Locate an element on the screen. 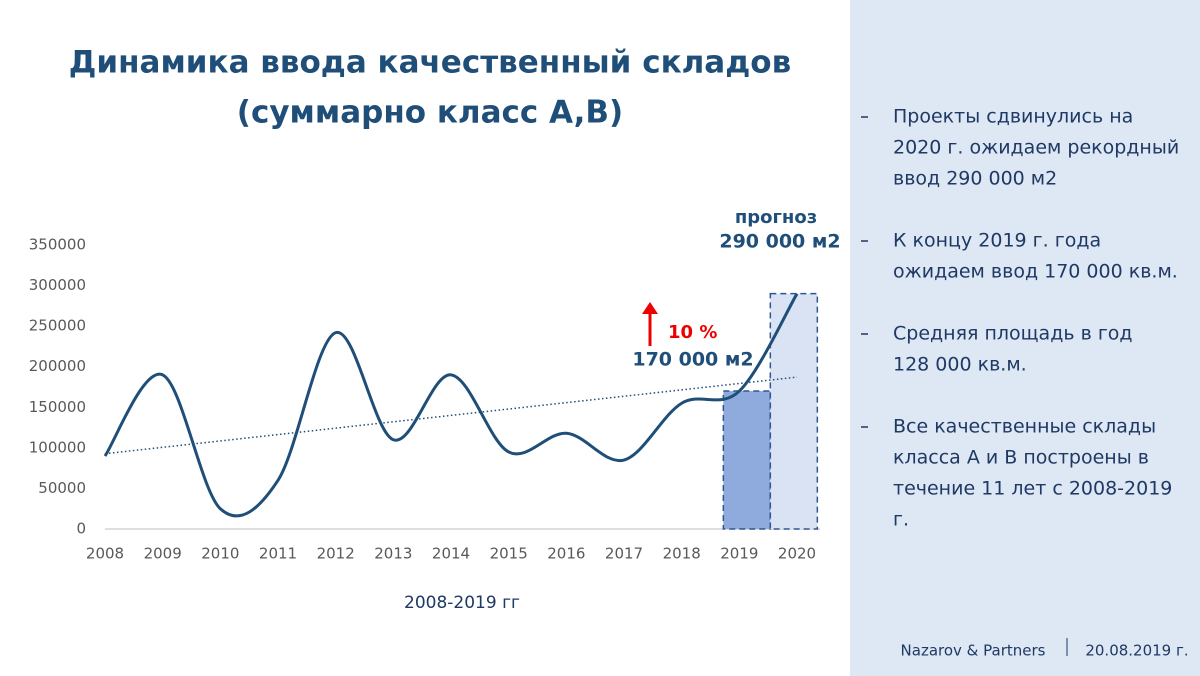 The width and height of the screenshot is (1200, 676). annotation: прогноз is located at coordinates (776, 217).